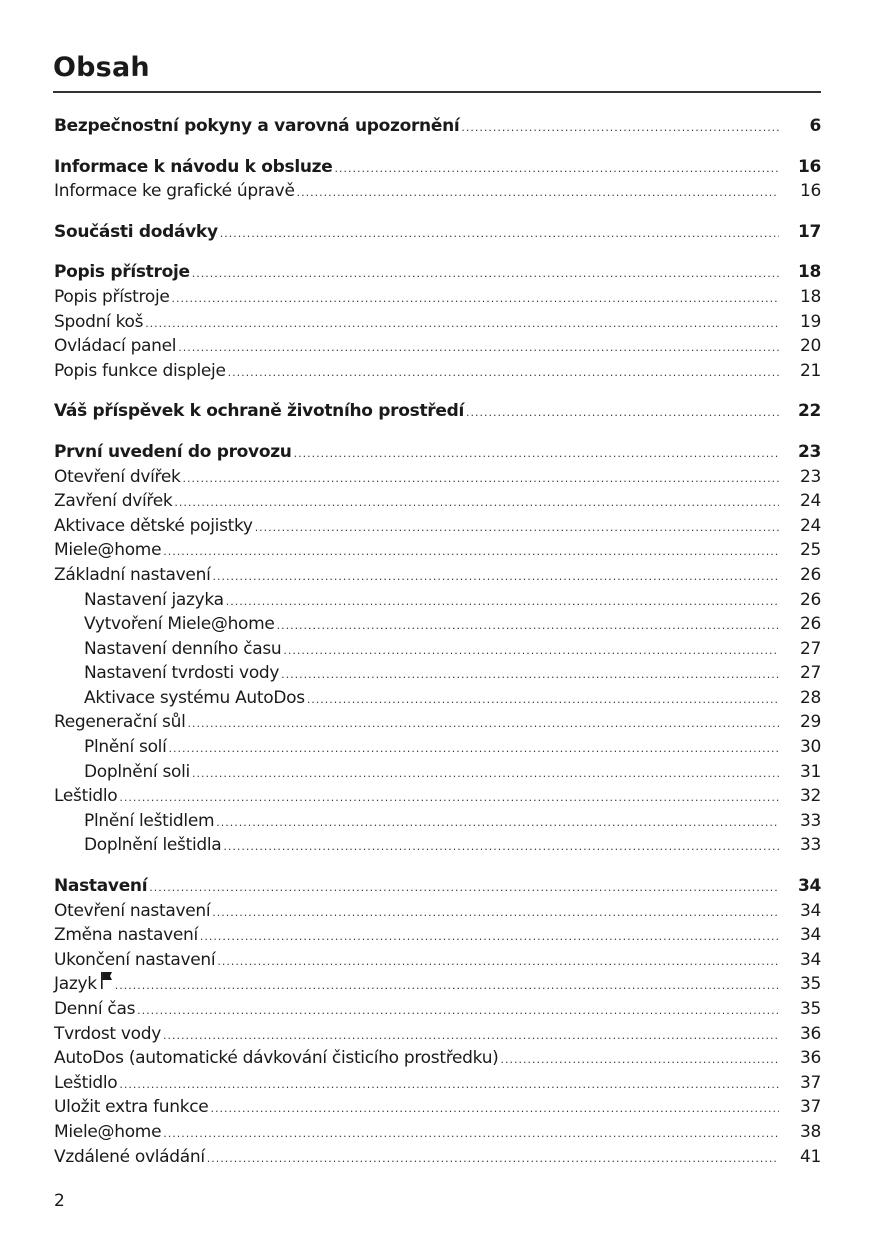 This screenshot has width=874, height=1240. What do you see at coordinates (132, 574) in the screenshot?
I see `toc-entry-title: Základní nastavení` at bounding box center [132, 574].